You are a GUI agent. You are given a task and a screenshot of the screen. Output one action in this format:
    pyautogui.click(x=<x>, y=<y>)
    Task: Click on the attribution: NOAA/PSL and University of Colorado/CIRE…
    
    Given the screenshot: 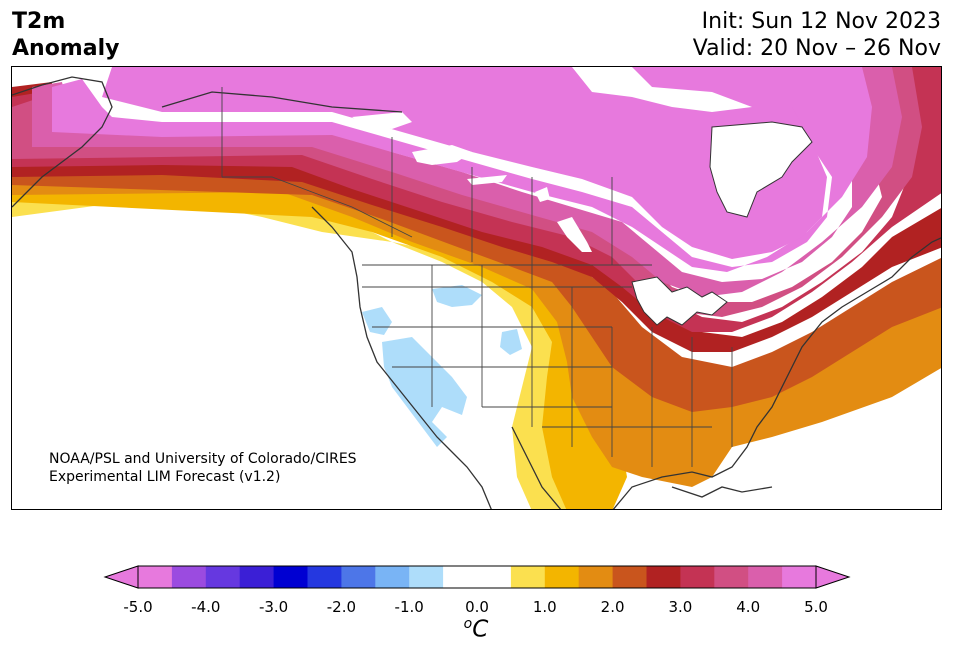 What is the action you would take?
    pyautogui.click(x=203, y=468)
    